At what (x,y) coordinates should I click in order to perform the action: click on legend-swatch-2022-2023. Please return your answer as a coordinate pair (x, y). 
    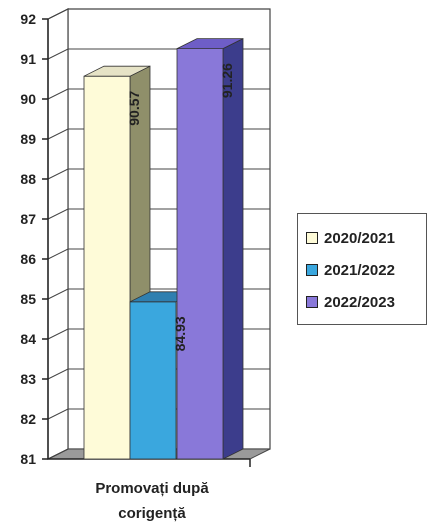
    Looking at the image, I should click on (312, 302).